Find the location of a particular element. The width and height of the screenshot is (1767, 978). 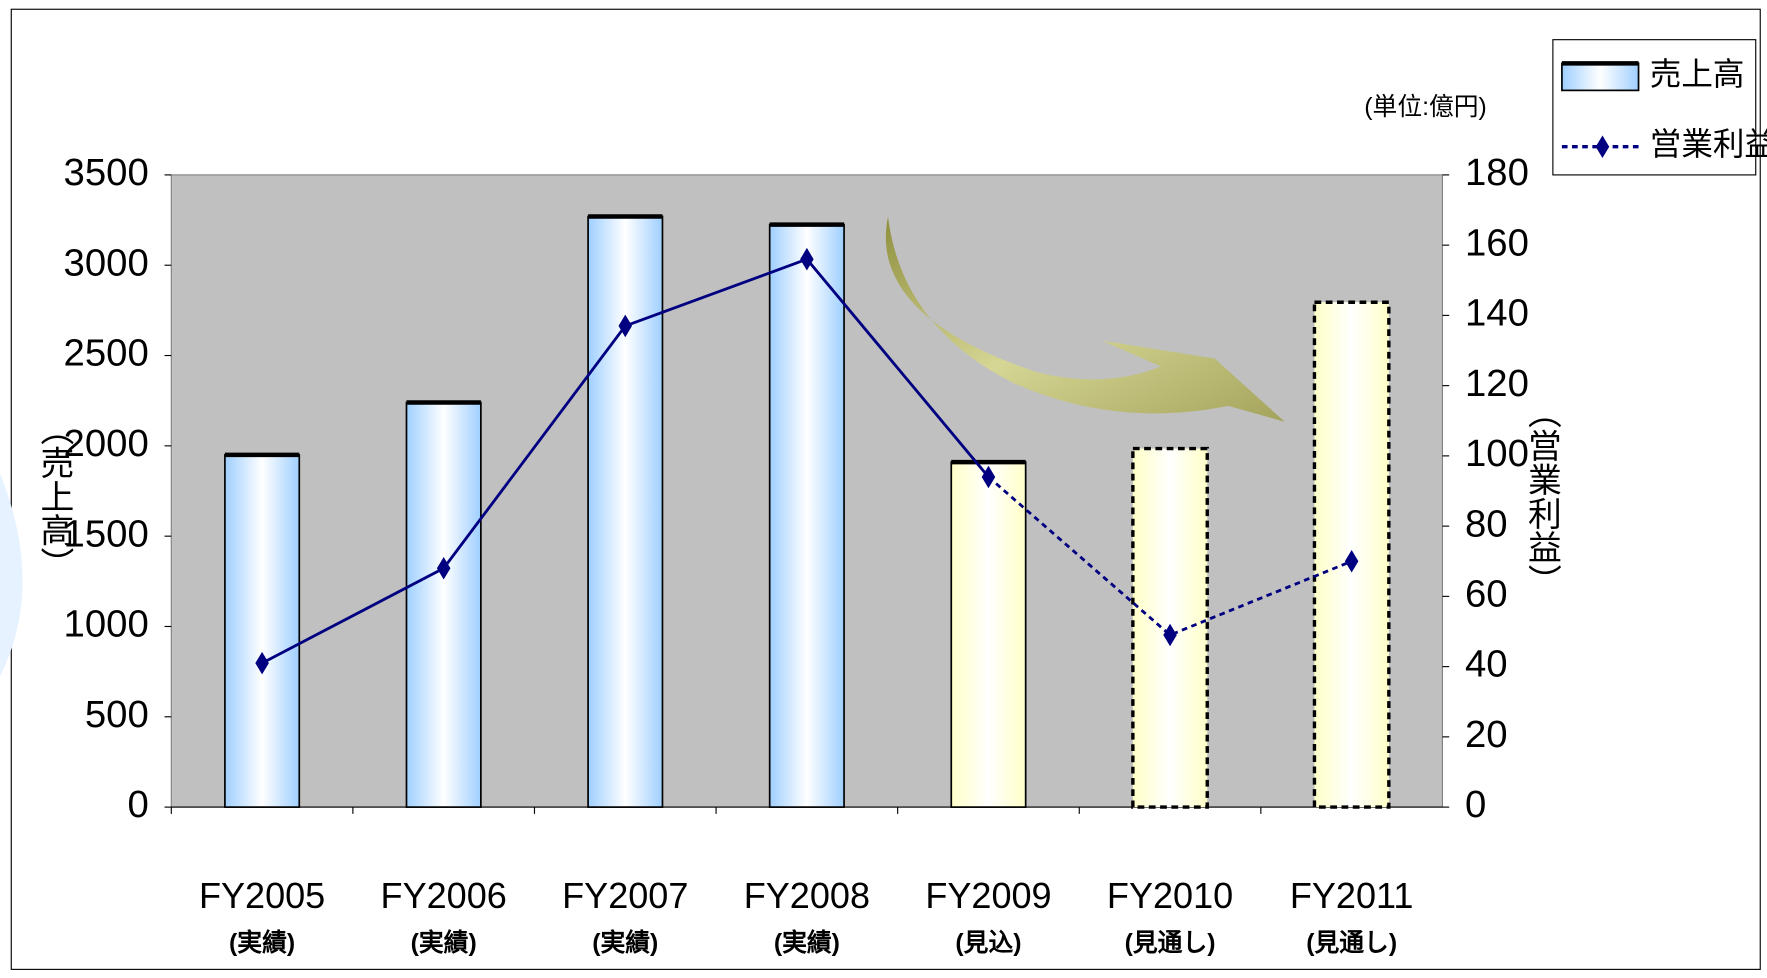

unit-note: (単位:億円) is located at coordinates (1425, 107).